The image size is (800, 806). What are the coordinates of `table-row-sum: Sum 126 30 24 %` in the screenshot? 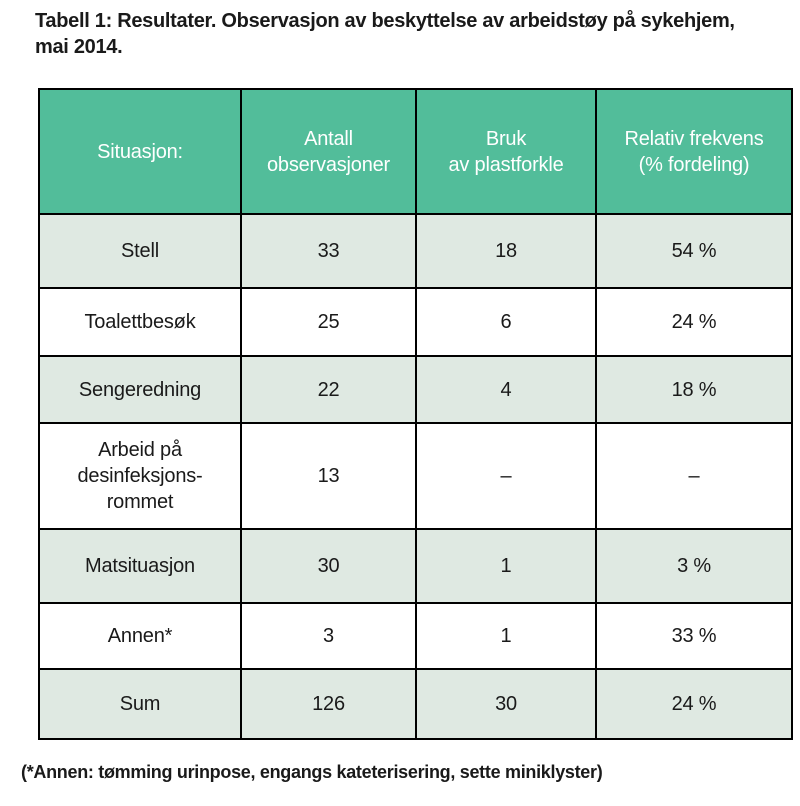 It's located at (415, 704).